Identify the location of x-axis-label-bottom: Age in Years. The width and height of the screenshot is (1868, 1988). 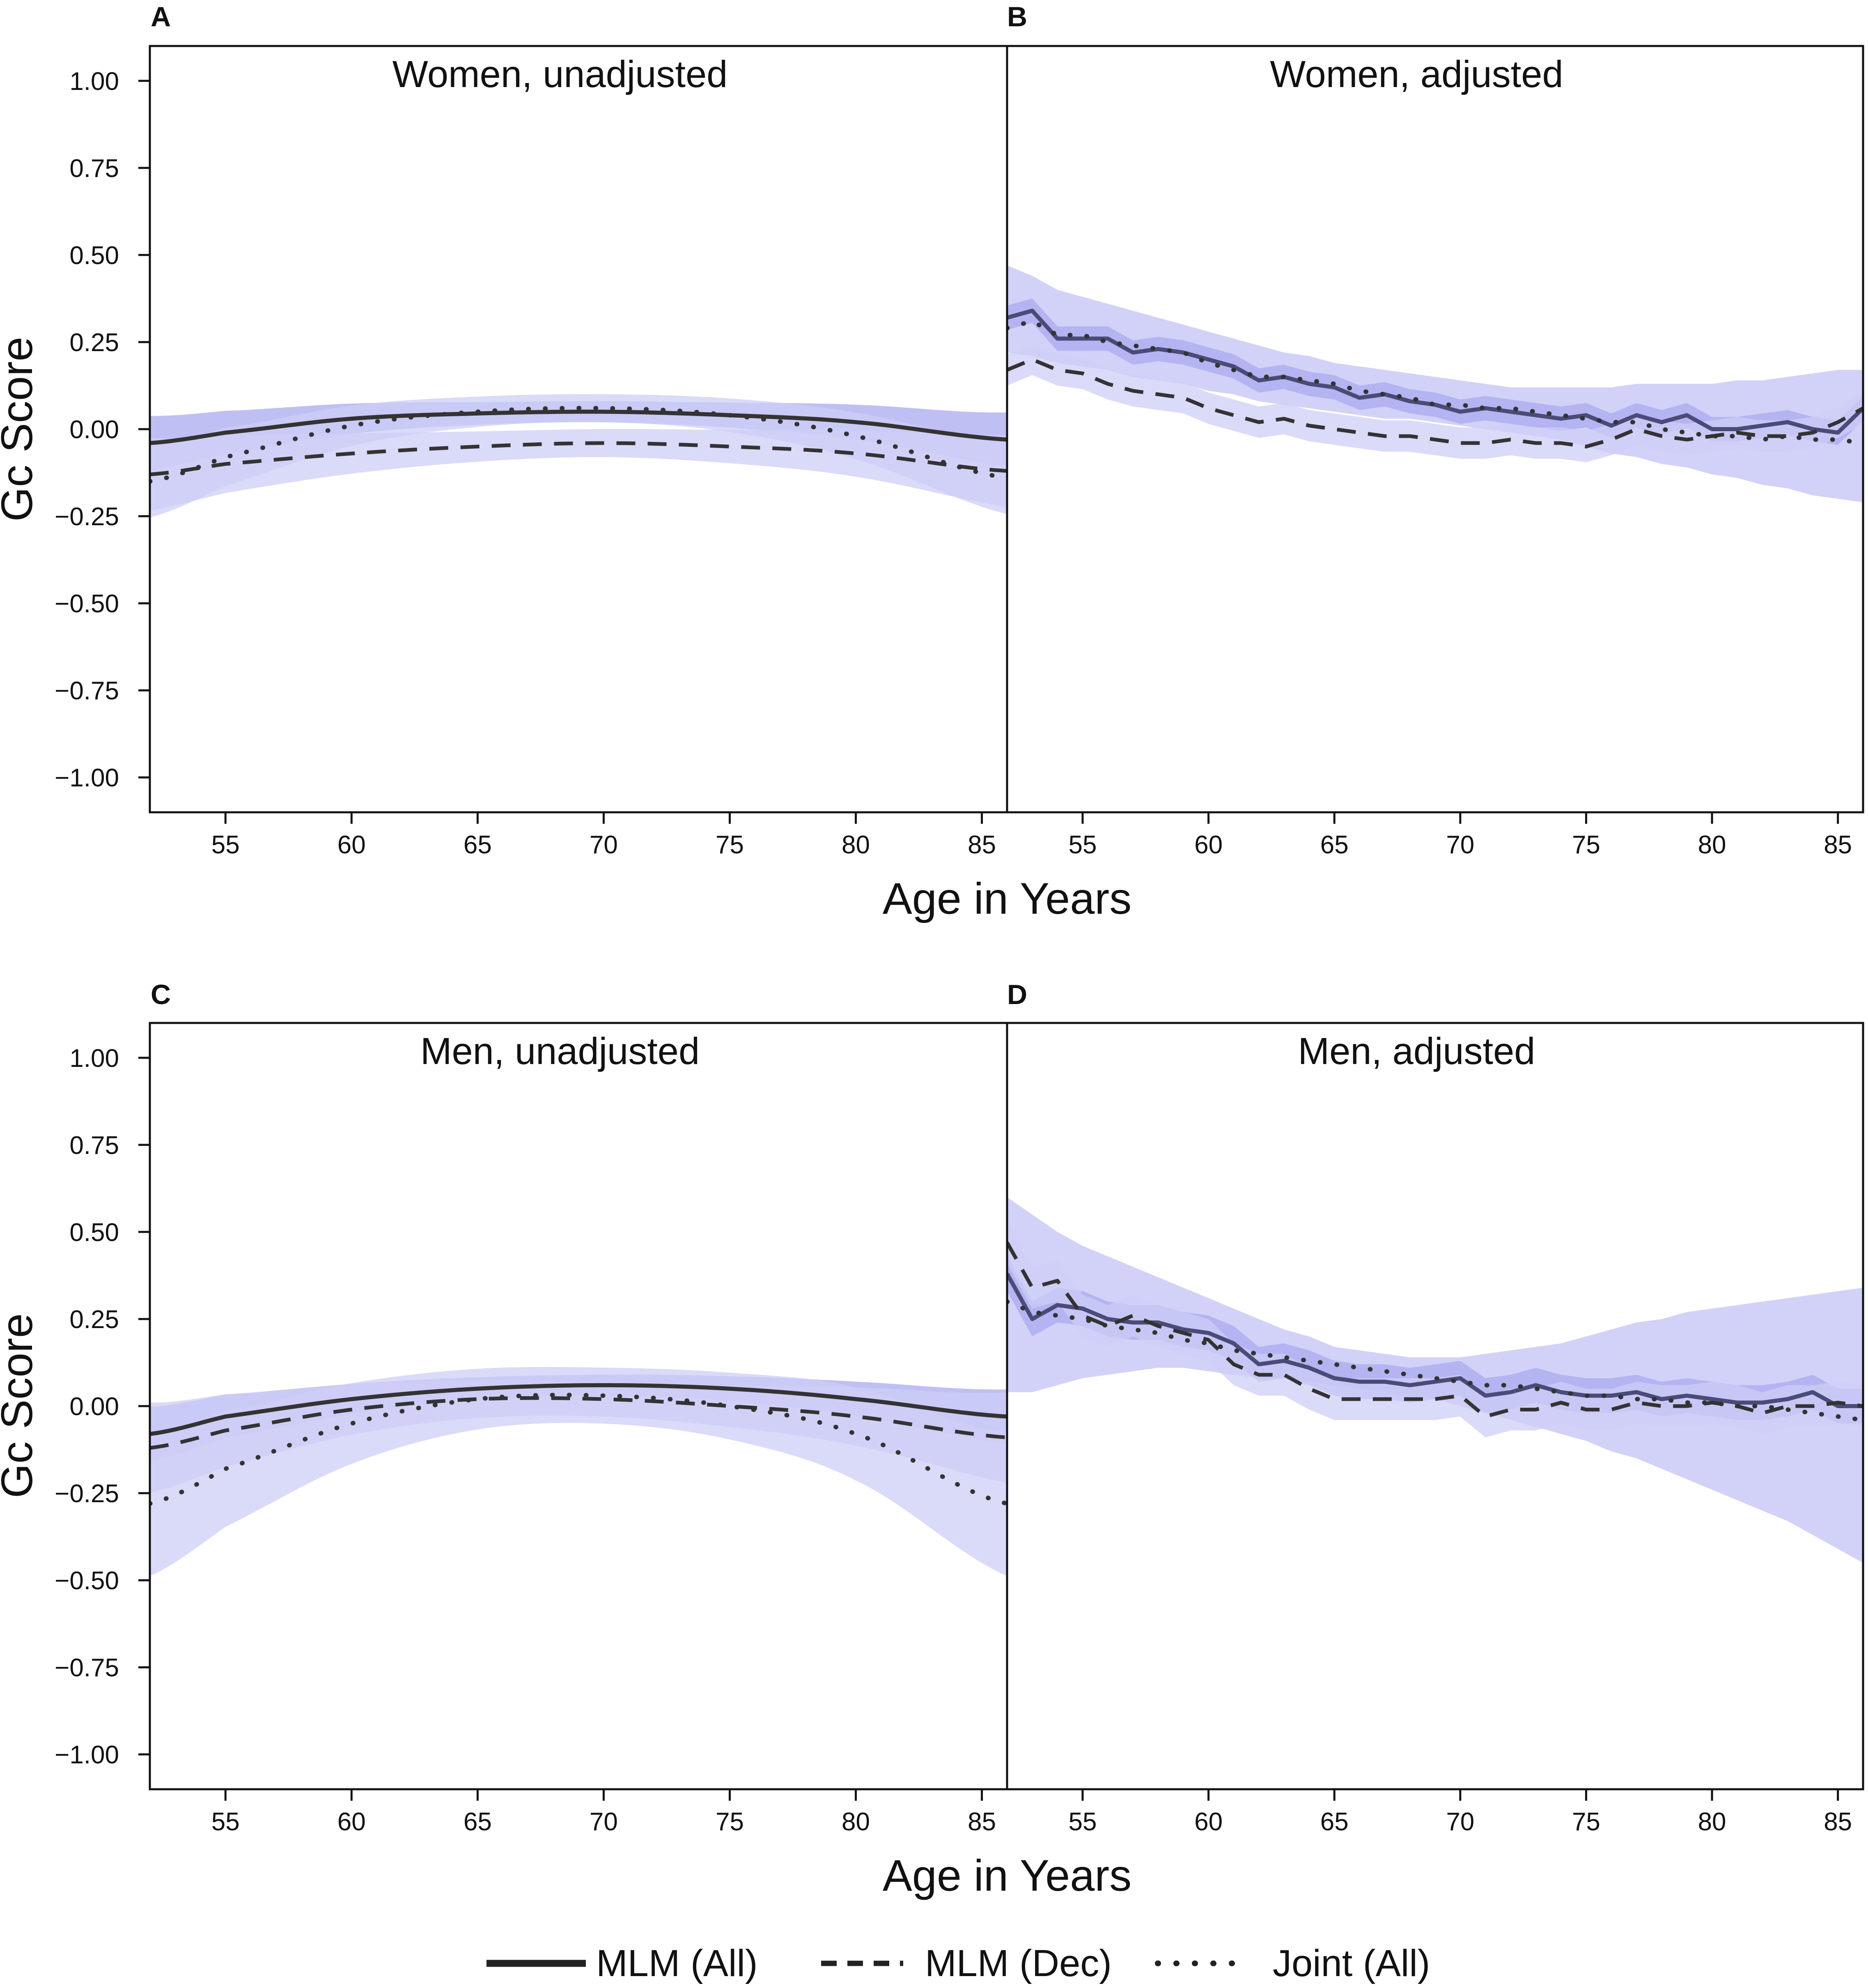
(1007, 1875).